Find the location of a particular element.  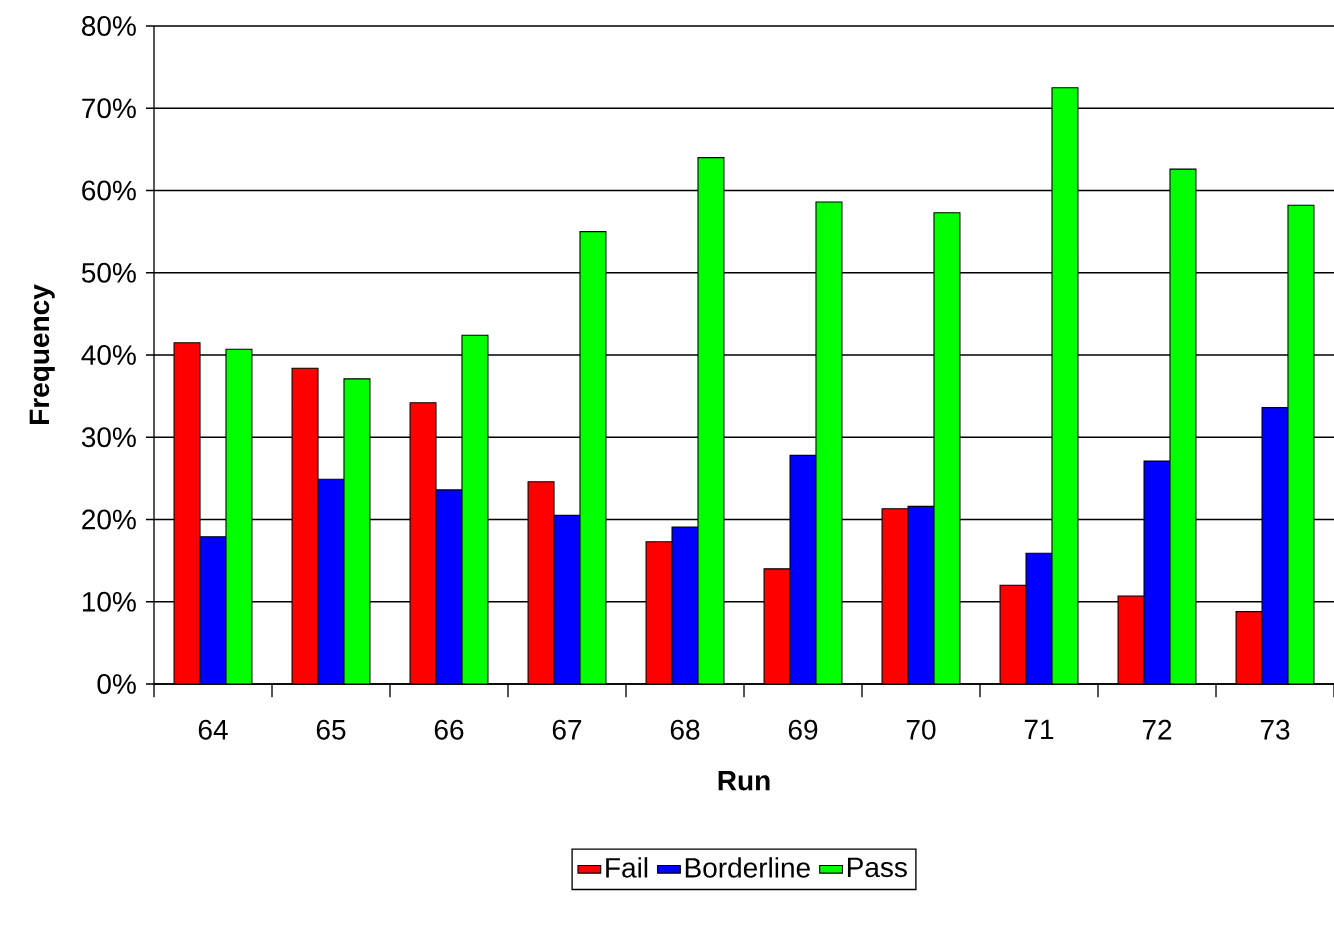

y-axis-title: Frequency is located at coordinates (42, 354).